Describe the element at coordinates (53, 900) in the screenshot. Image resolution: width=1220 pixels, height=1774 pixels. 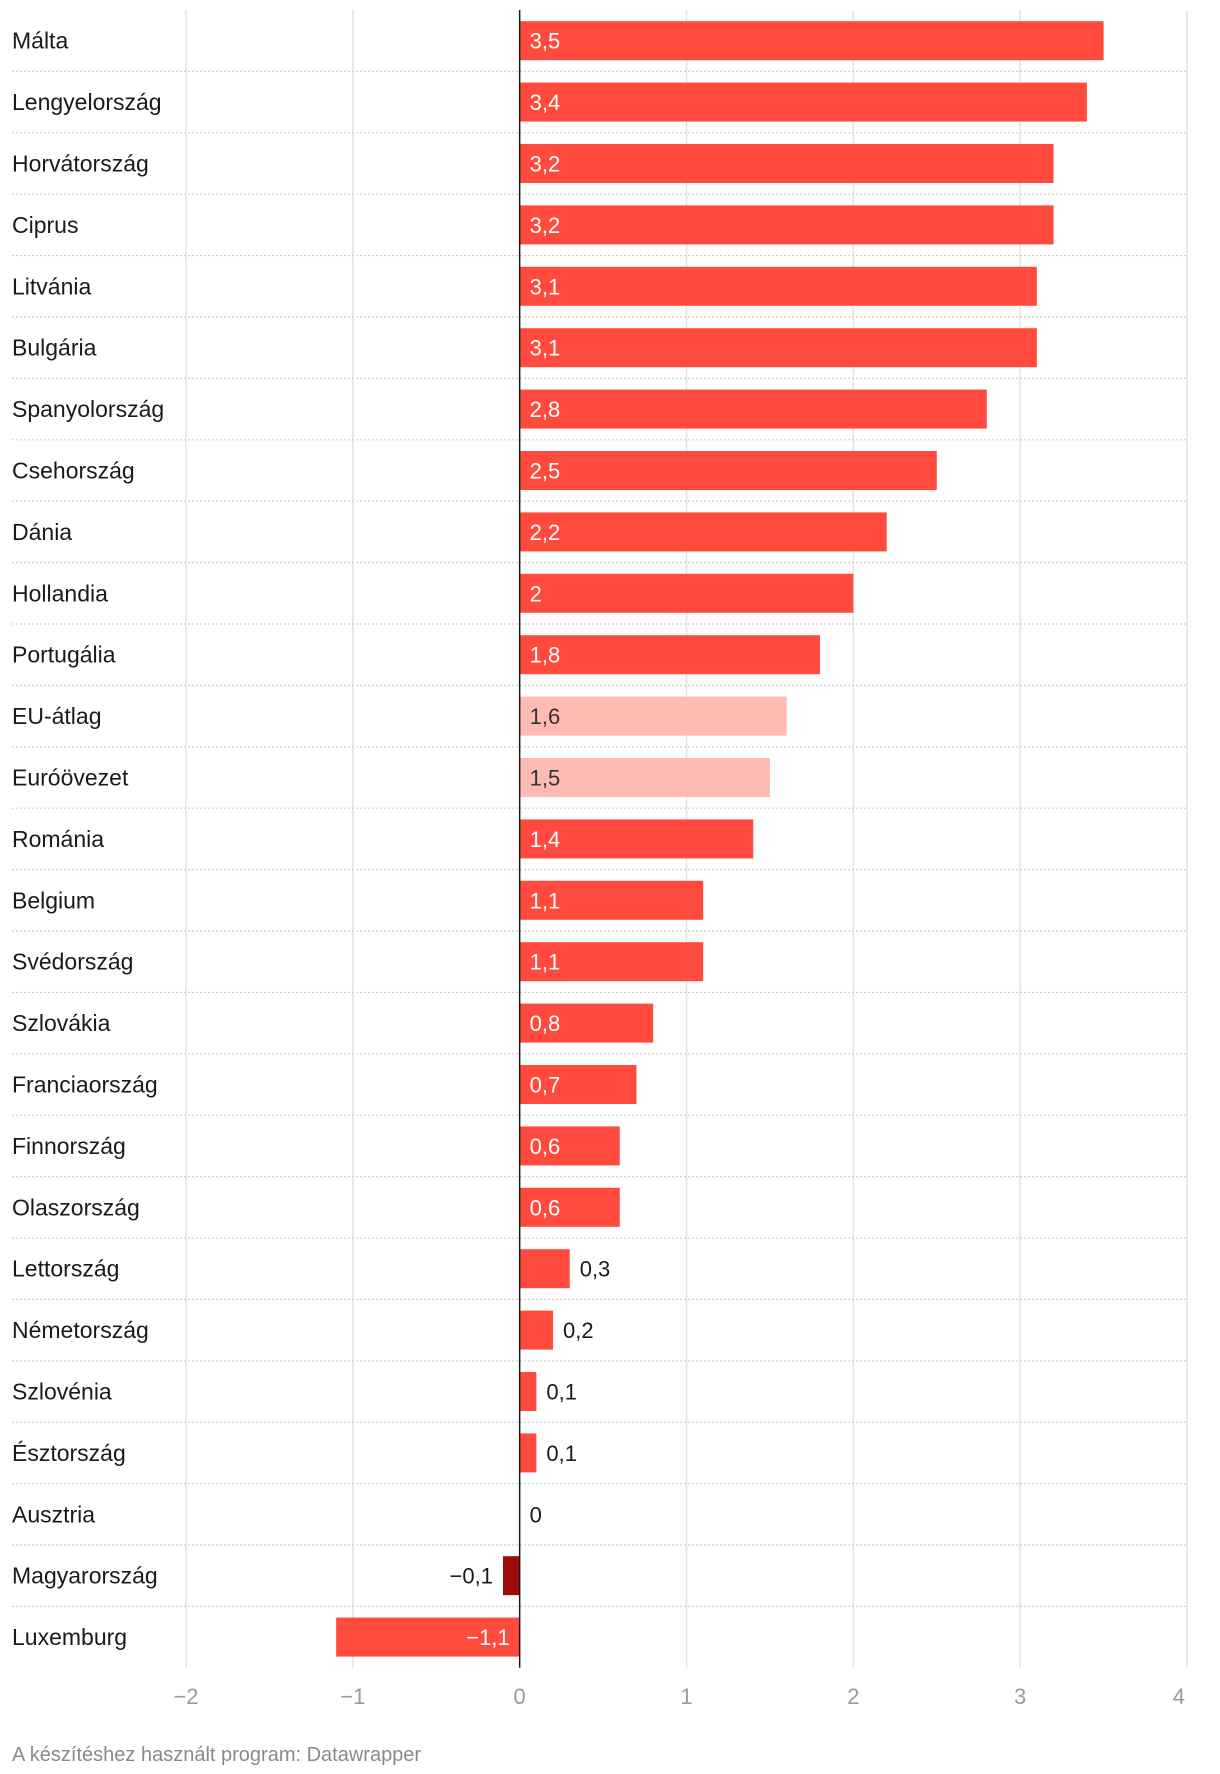
I see `category-label: Belgium` at that location.